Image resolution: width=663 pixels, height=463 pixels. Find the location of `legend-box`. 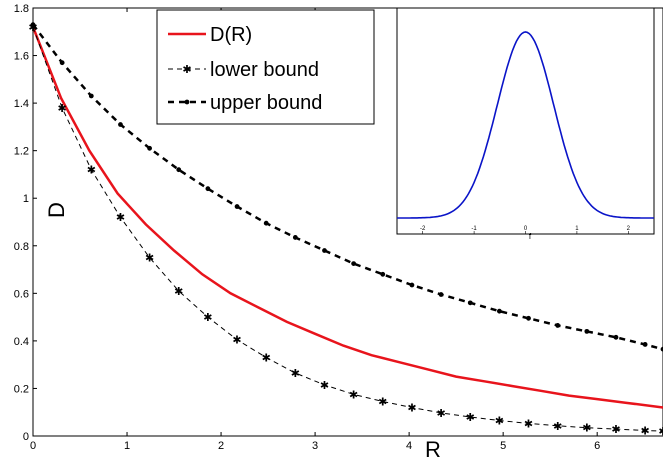

legend-box is located at coordinates (265, 67).